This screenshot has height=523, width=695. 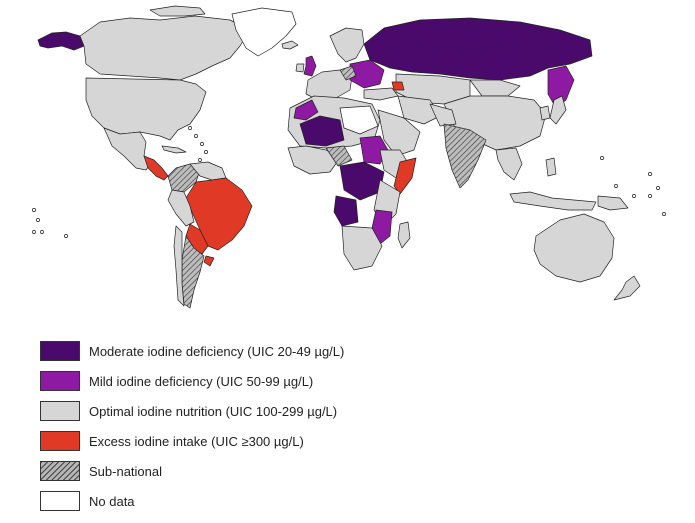 I want to click on region-angola, so click(x=346, y=211).